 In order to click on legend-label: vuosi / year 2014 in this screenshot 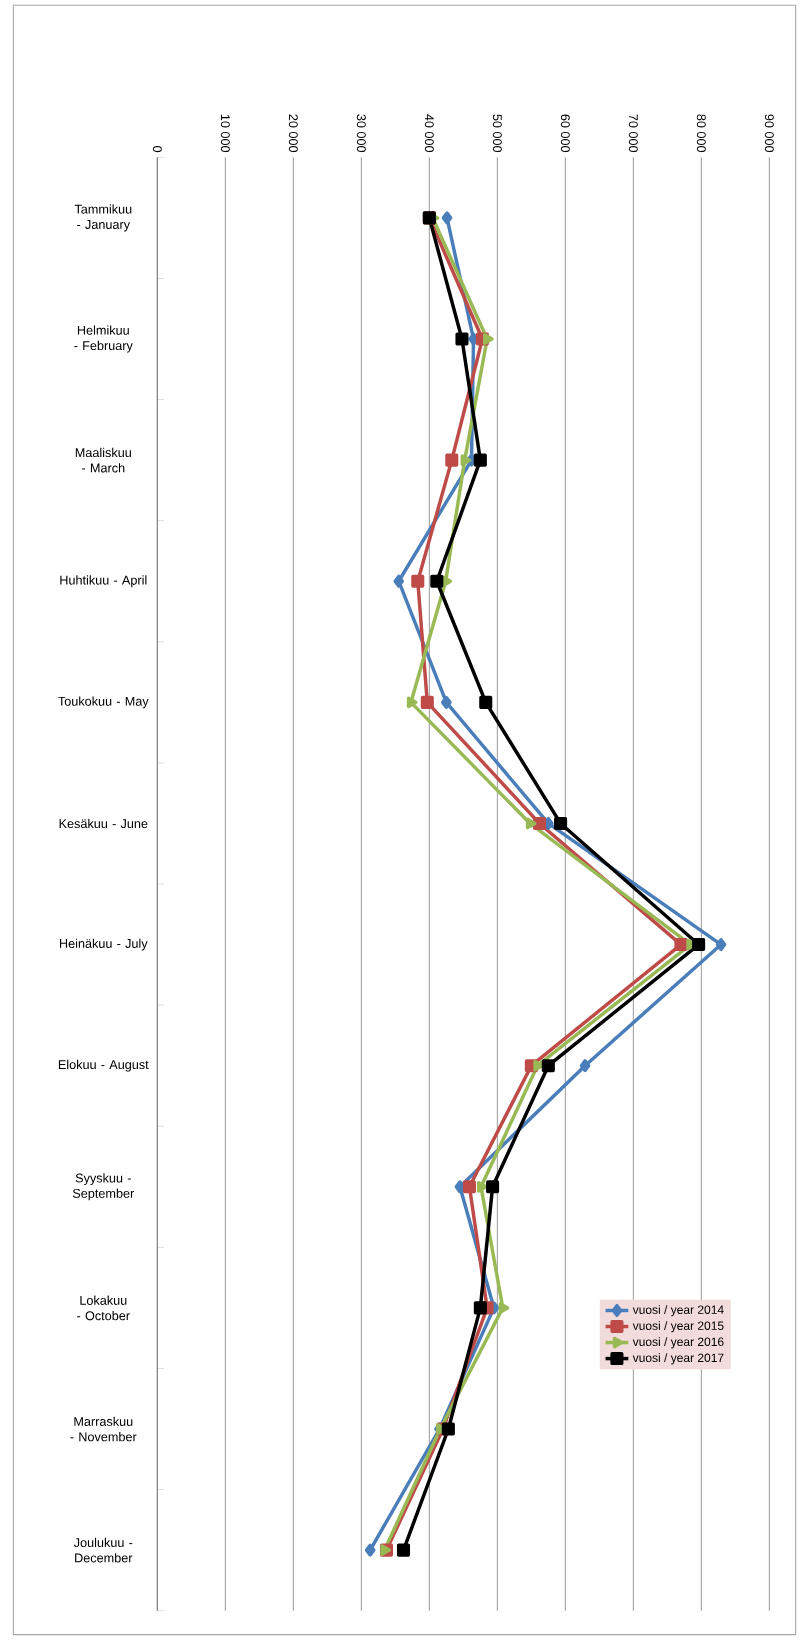, I will do `click(678, 1311)`.